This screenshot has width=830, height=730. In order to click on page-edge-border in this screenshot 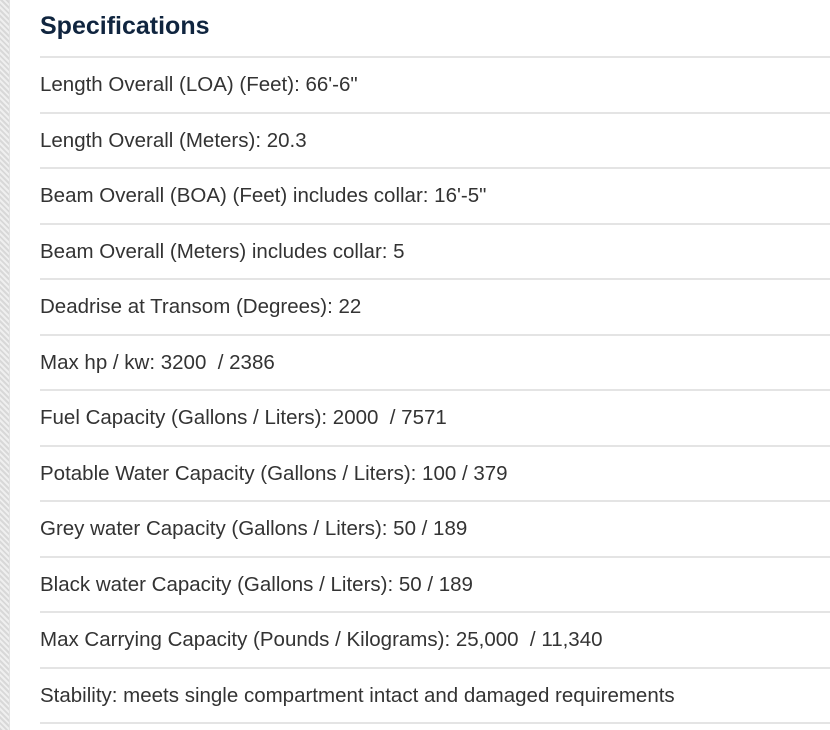, I will do `click(5, 365)`.